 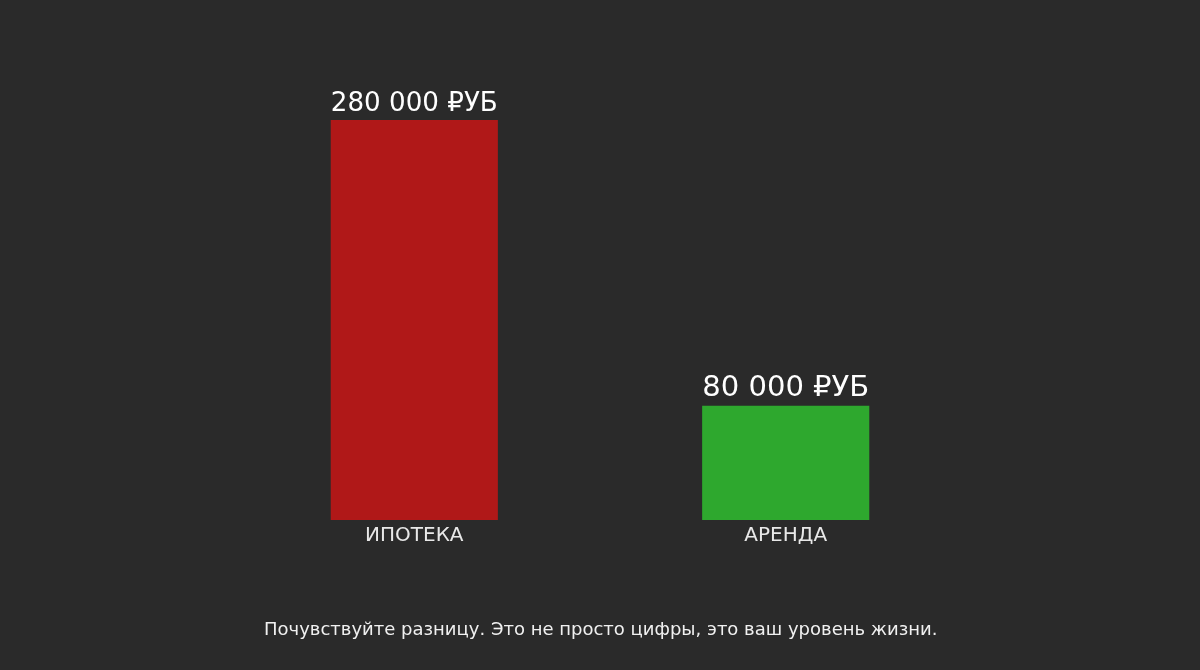 What do you see at coordinates (414, 534) in the screenshot?
I see `x-tick-label: ИПОТЕКА` at bounding box center [414, 534].